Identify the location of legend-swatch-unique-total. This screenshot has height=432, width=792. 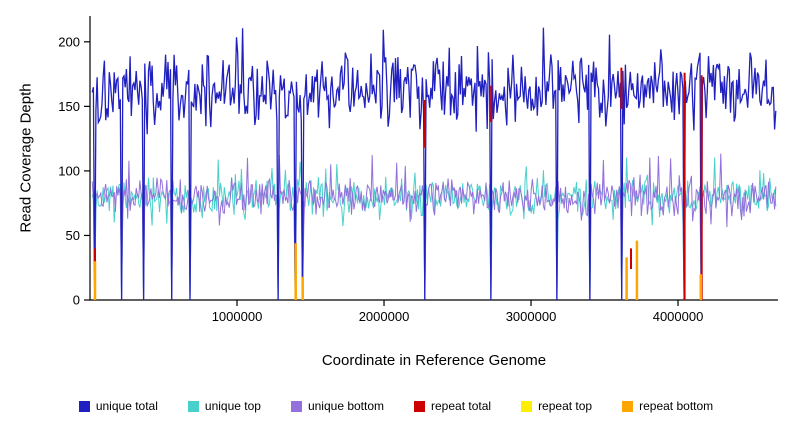
(84, 406).